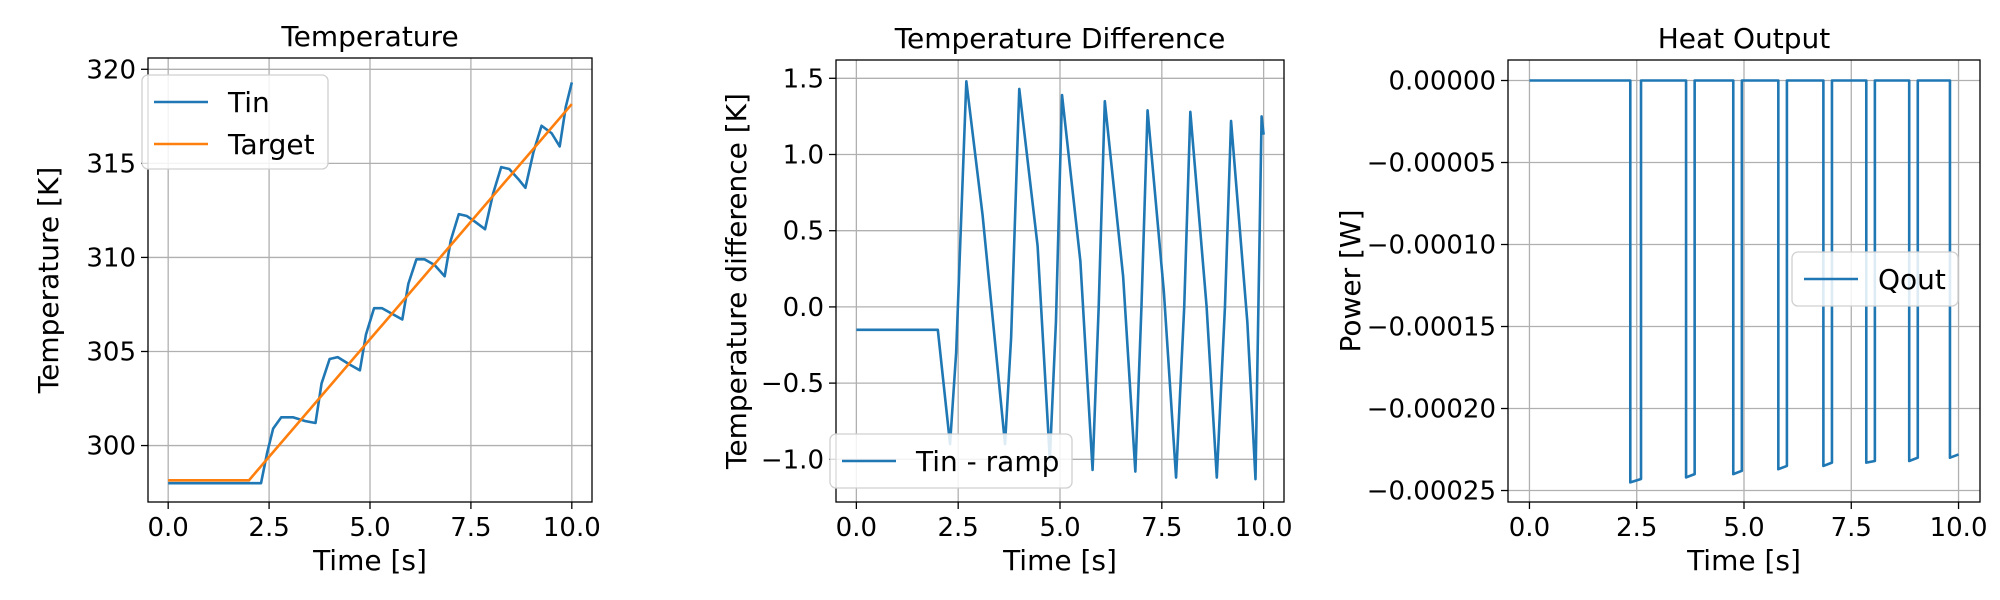 Image resolution: width=2000 pixels, height=600 pixels. I want to click on legend-entry: Tin, so click(248, 102).